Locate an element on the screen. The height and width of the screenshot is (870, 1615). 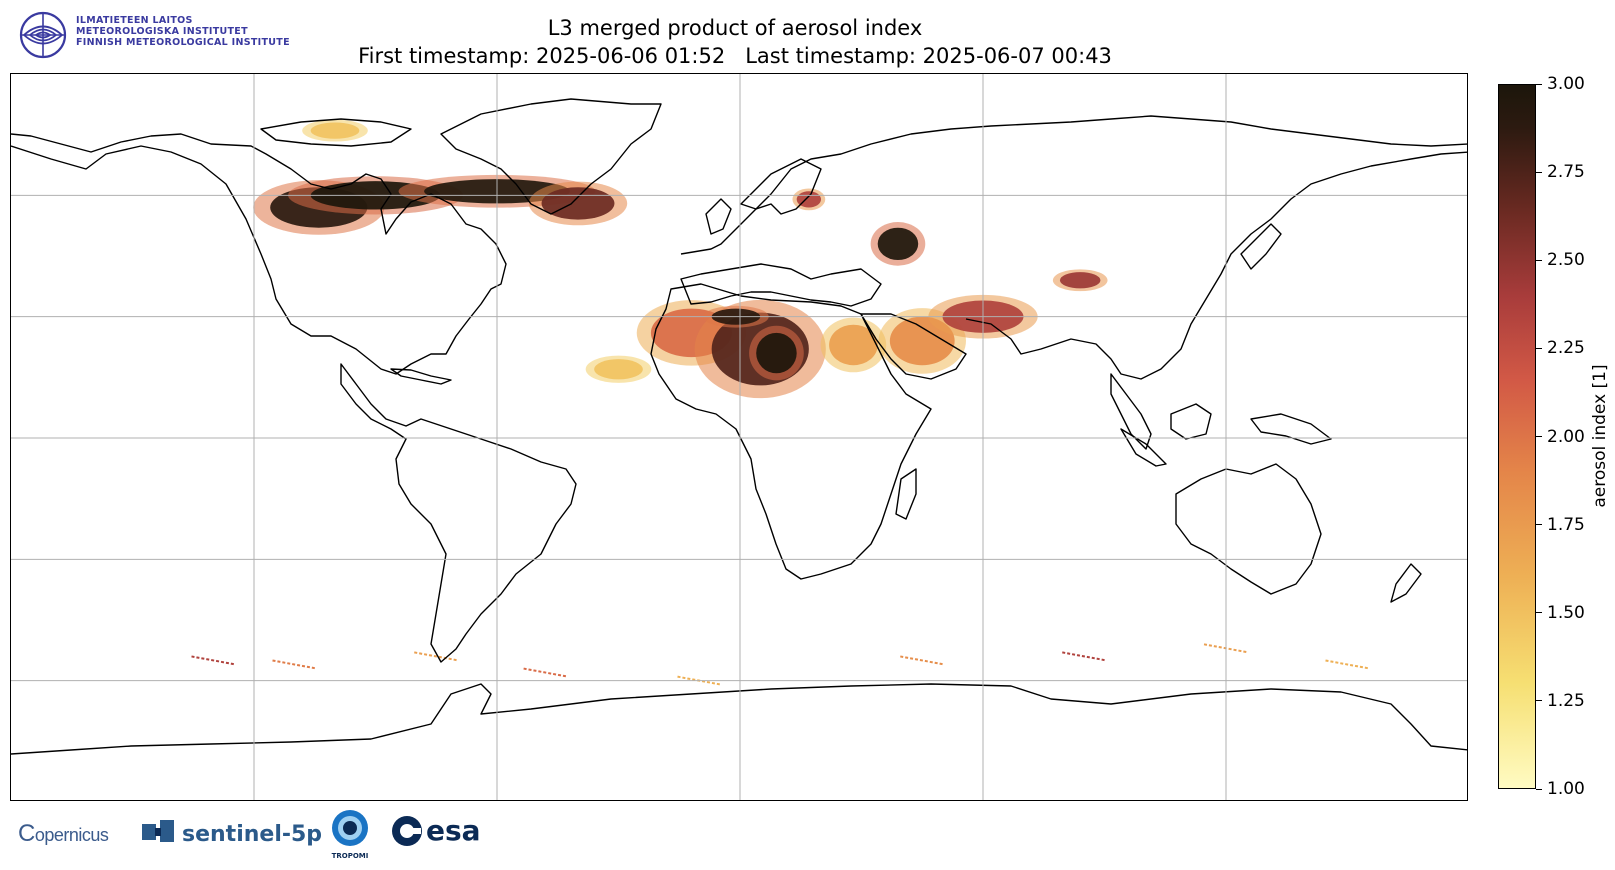
title-line-1: L3 merged product of aerosol index is located at coordinates (735, 28).